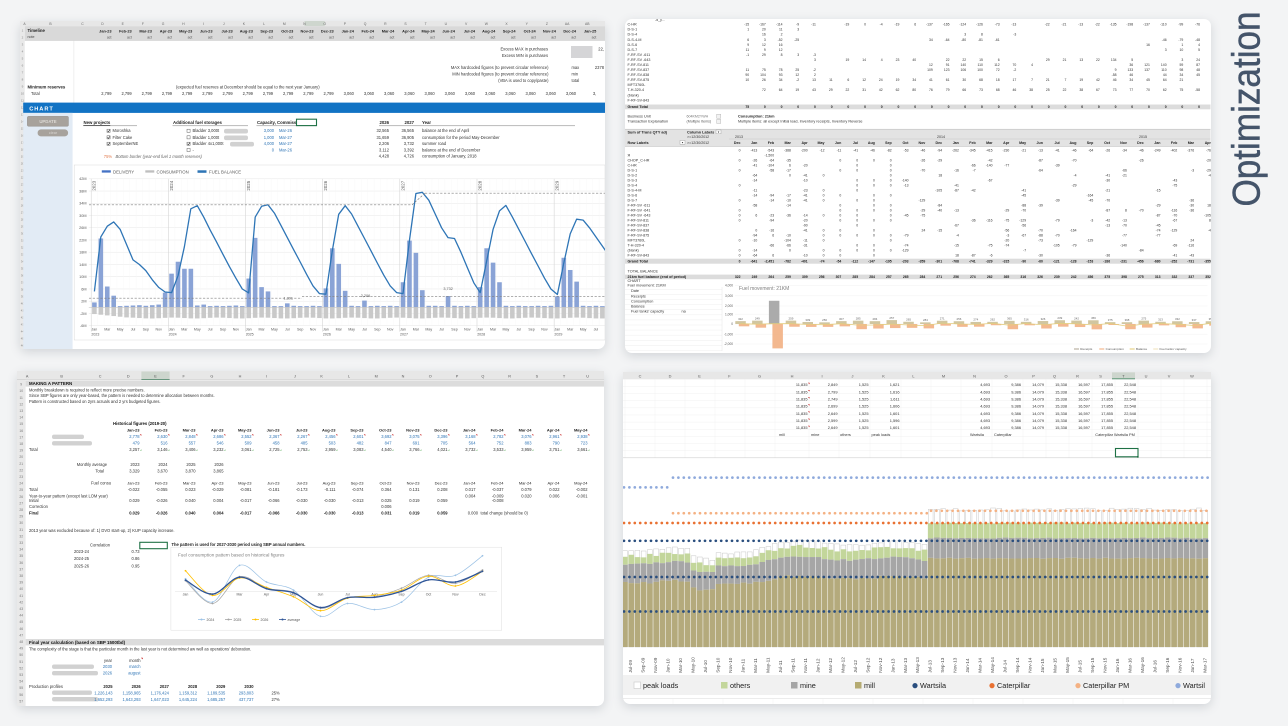 This screenshot has width=1288, height=726. Describe the element at coordinates (963, 39) in the screenshot. I see `svg-text: -80` at that location.